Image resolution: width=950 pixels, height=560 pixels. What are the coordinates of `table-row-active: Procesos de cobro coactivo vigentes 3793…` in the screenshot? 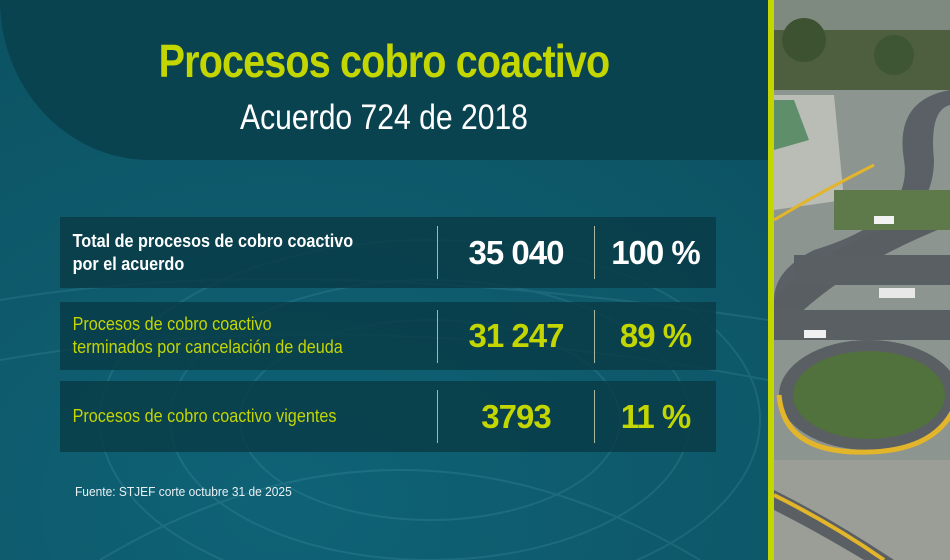 It's located at (388, 416).